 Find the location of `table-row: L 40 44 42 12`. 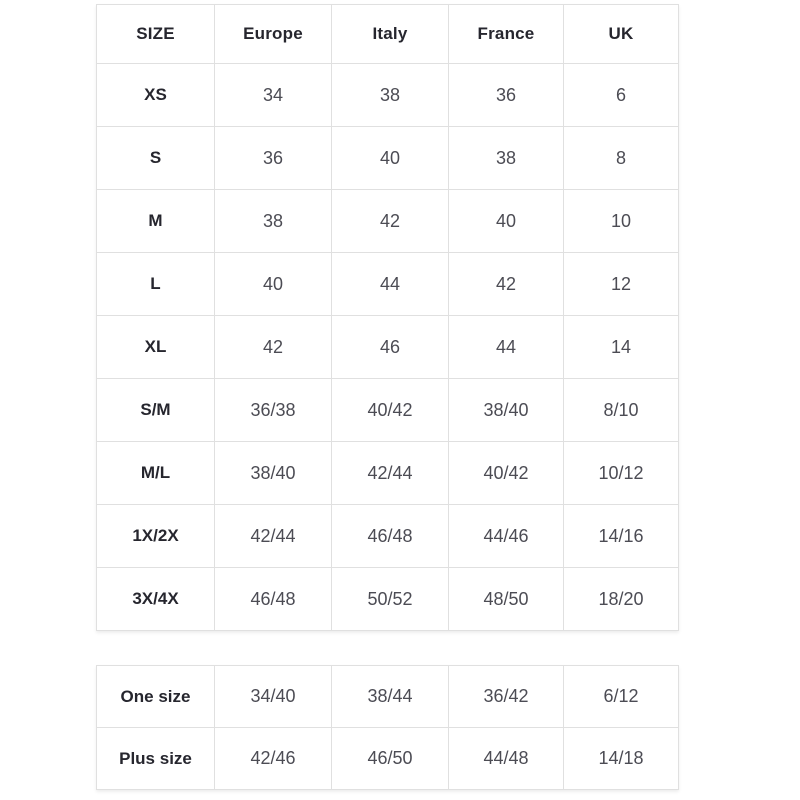

table-row: L 40 44 42 12 is located at coordinates (387, 284).